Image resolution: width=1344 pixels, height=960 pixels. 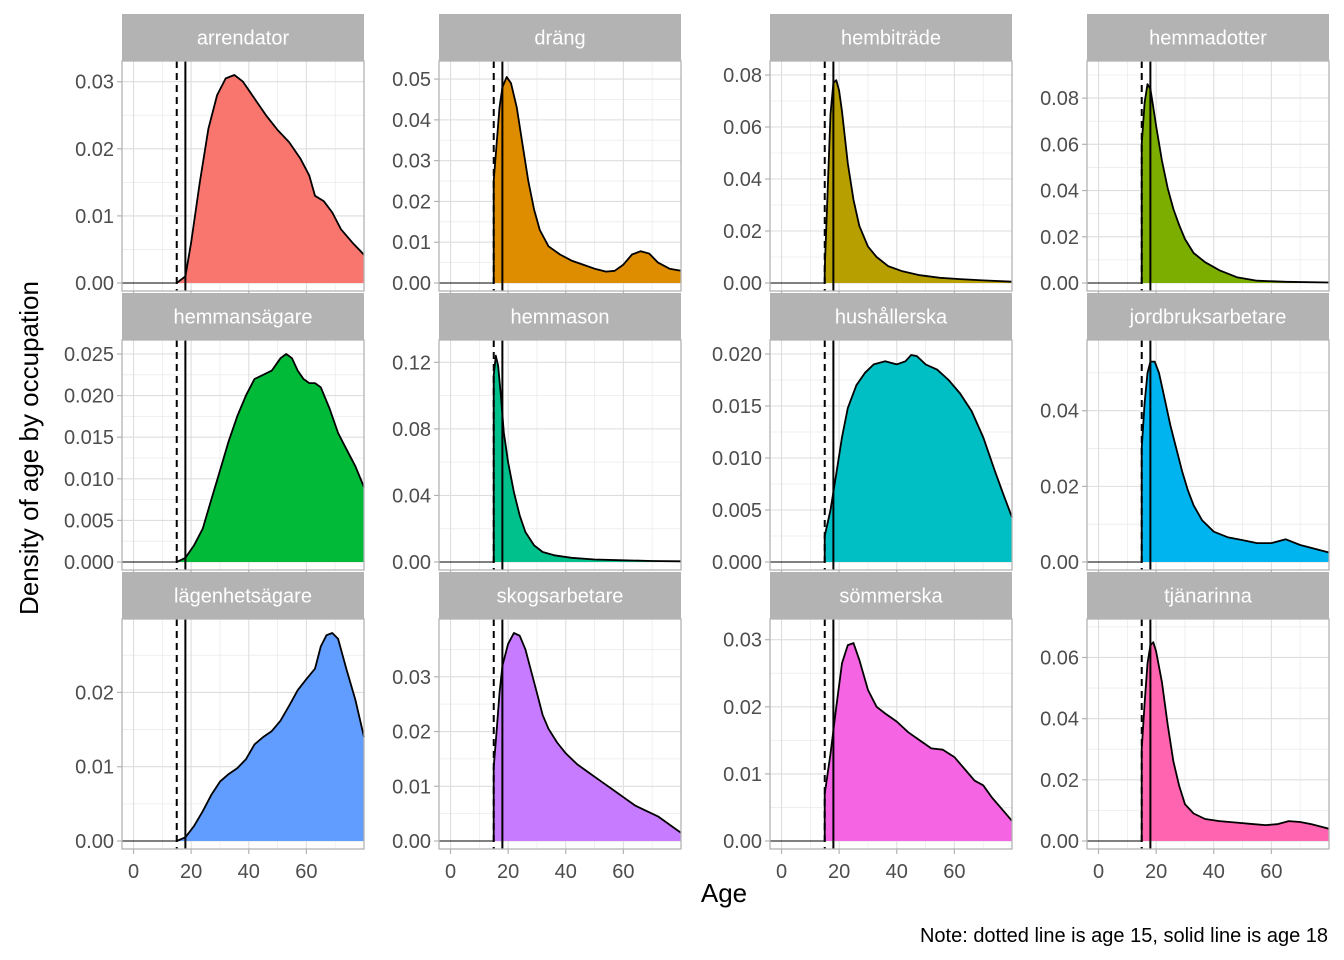 I want to click on facet-panel-hemmason: hemmason 0.00 0.04 0.08 0.12, so click(x=537, y=434).